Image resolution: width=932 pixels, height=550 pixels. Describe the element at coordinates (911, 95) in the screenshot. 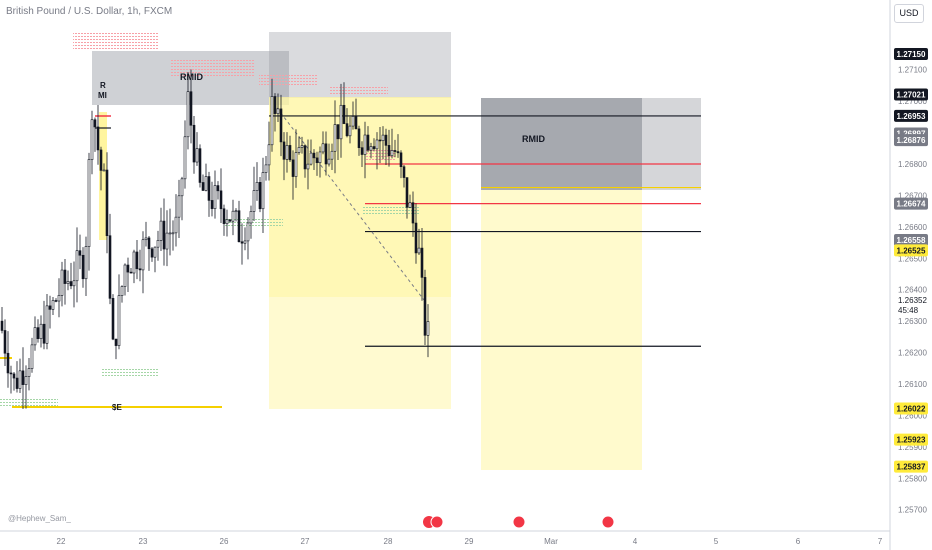

I see `price-label-text: 1.27021` at that location.